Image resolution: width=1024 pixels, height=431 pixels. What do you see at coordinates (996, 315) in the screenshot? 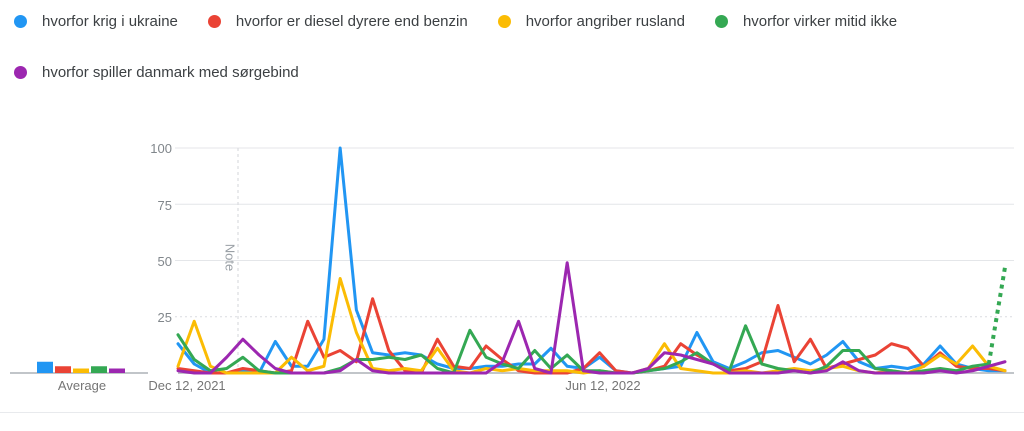
I see `series-line-partial-data-dotted` at bounding box center [996, 315].